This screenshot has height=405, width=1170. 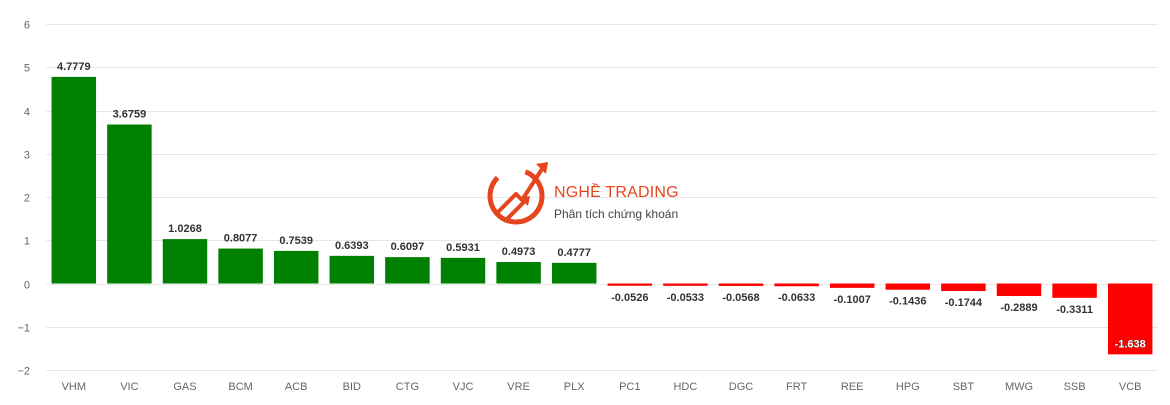 I want to click on x-tick-label: BID, so click(x=352, y=387).